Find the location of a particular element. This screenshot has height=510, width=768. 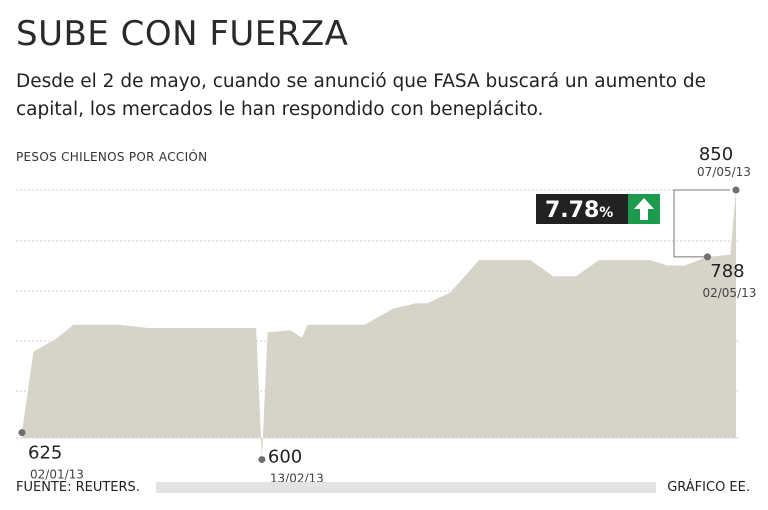

change-badge: 7.78% is located at coordinates (598, 209).